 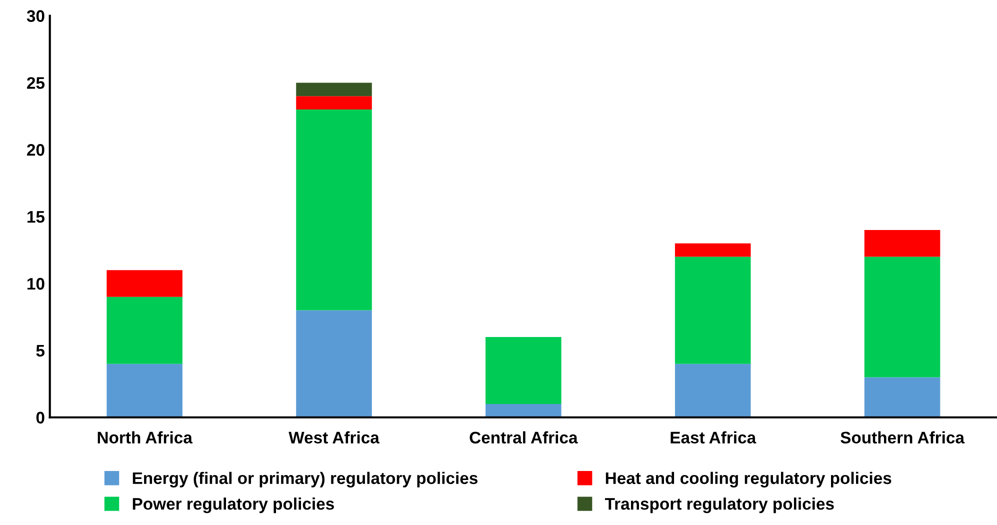 What do you see at coordinates (40, 418) in the screenshot?
I see `y-tick-label: 0` at bounding box center [40, 418].